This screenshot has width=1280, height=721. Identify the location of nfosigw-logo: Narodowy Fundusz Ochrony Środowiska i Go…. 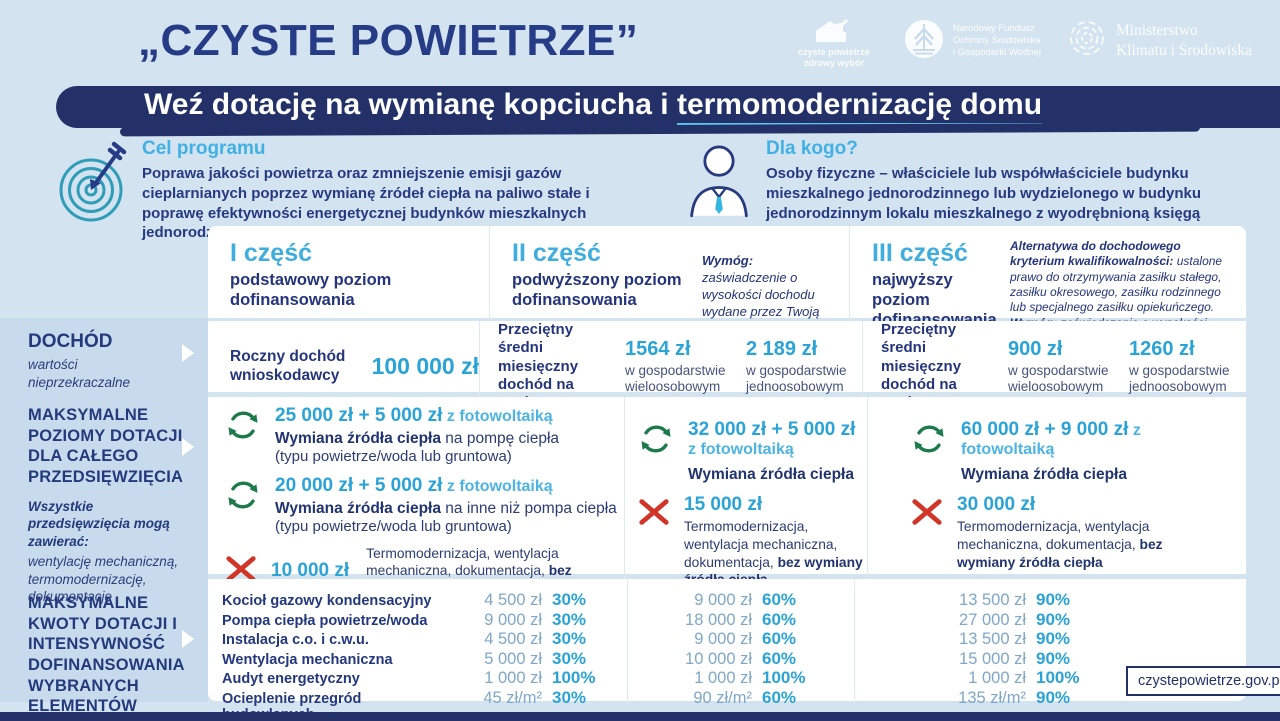
(972, 41).